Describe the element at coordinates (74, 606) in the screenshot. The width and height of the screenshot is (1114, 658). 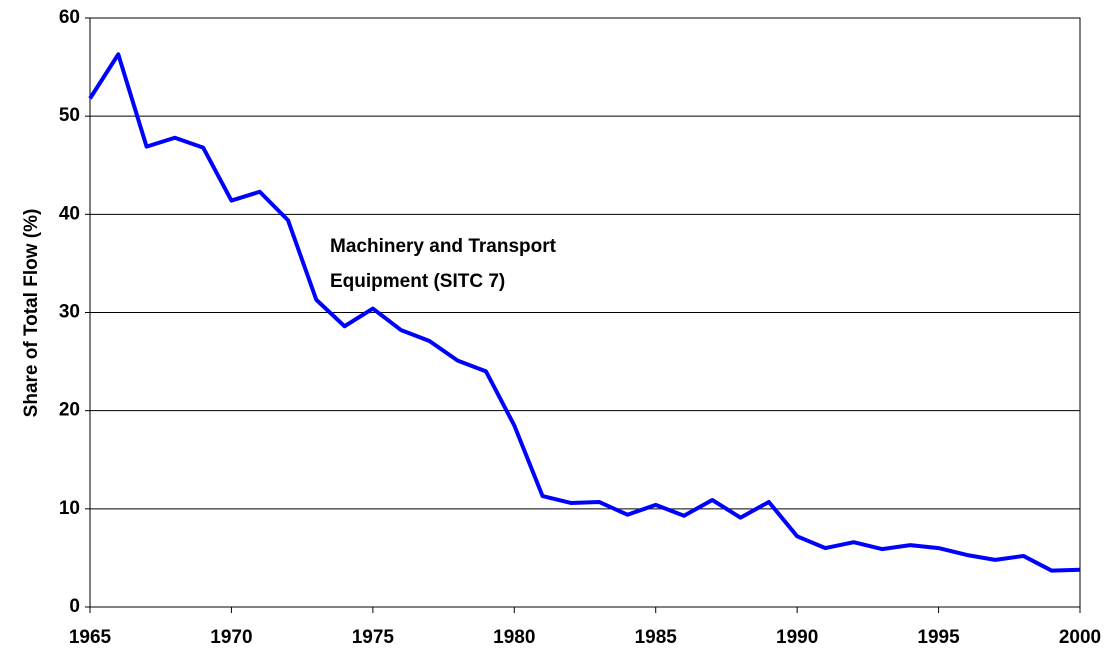
I see `y-tick-label: 0` at that location.